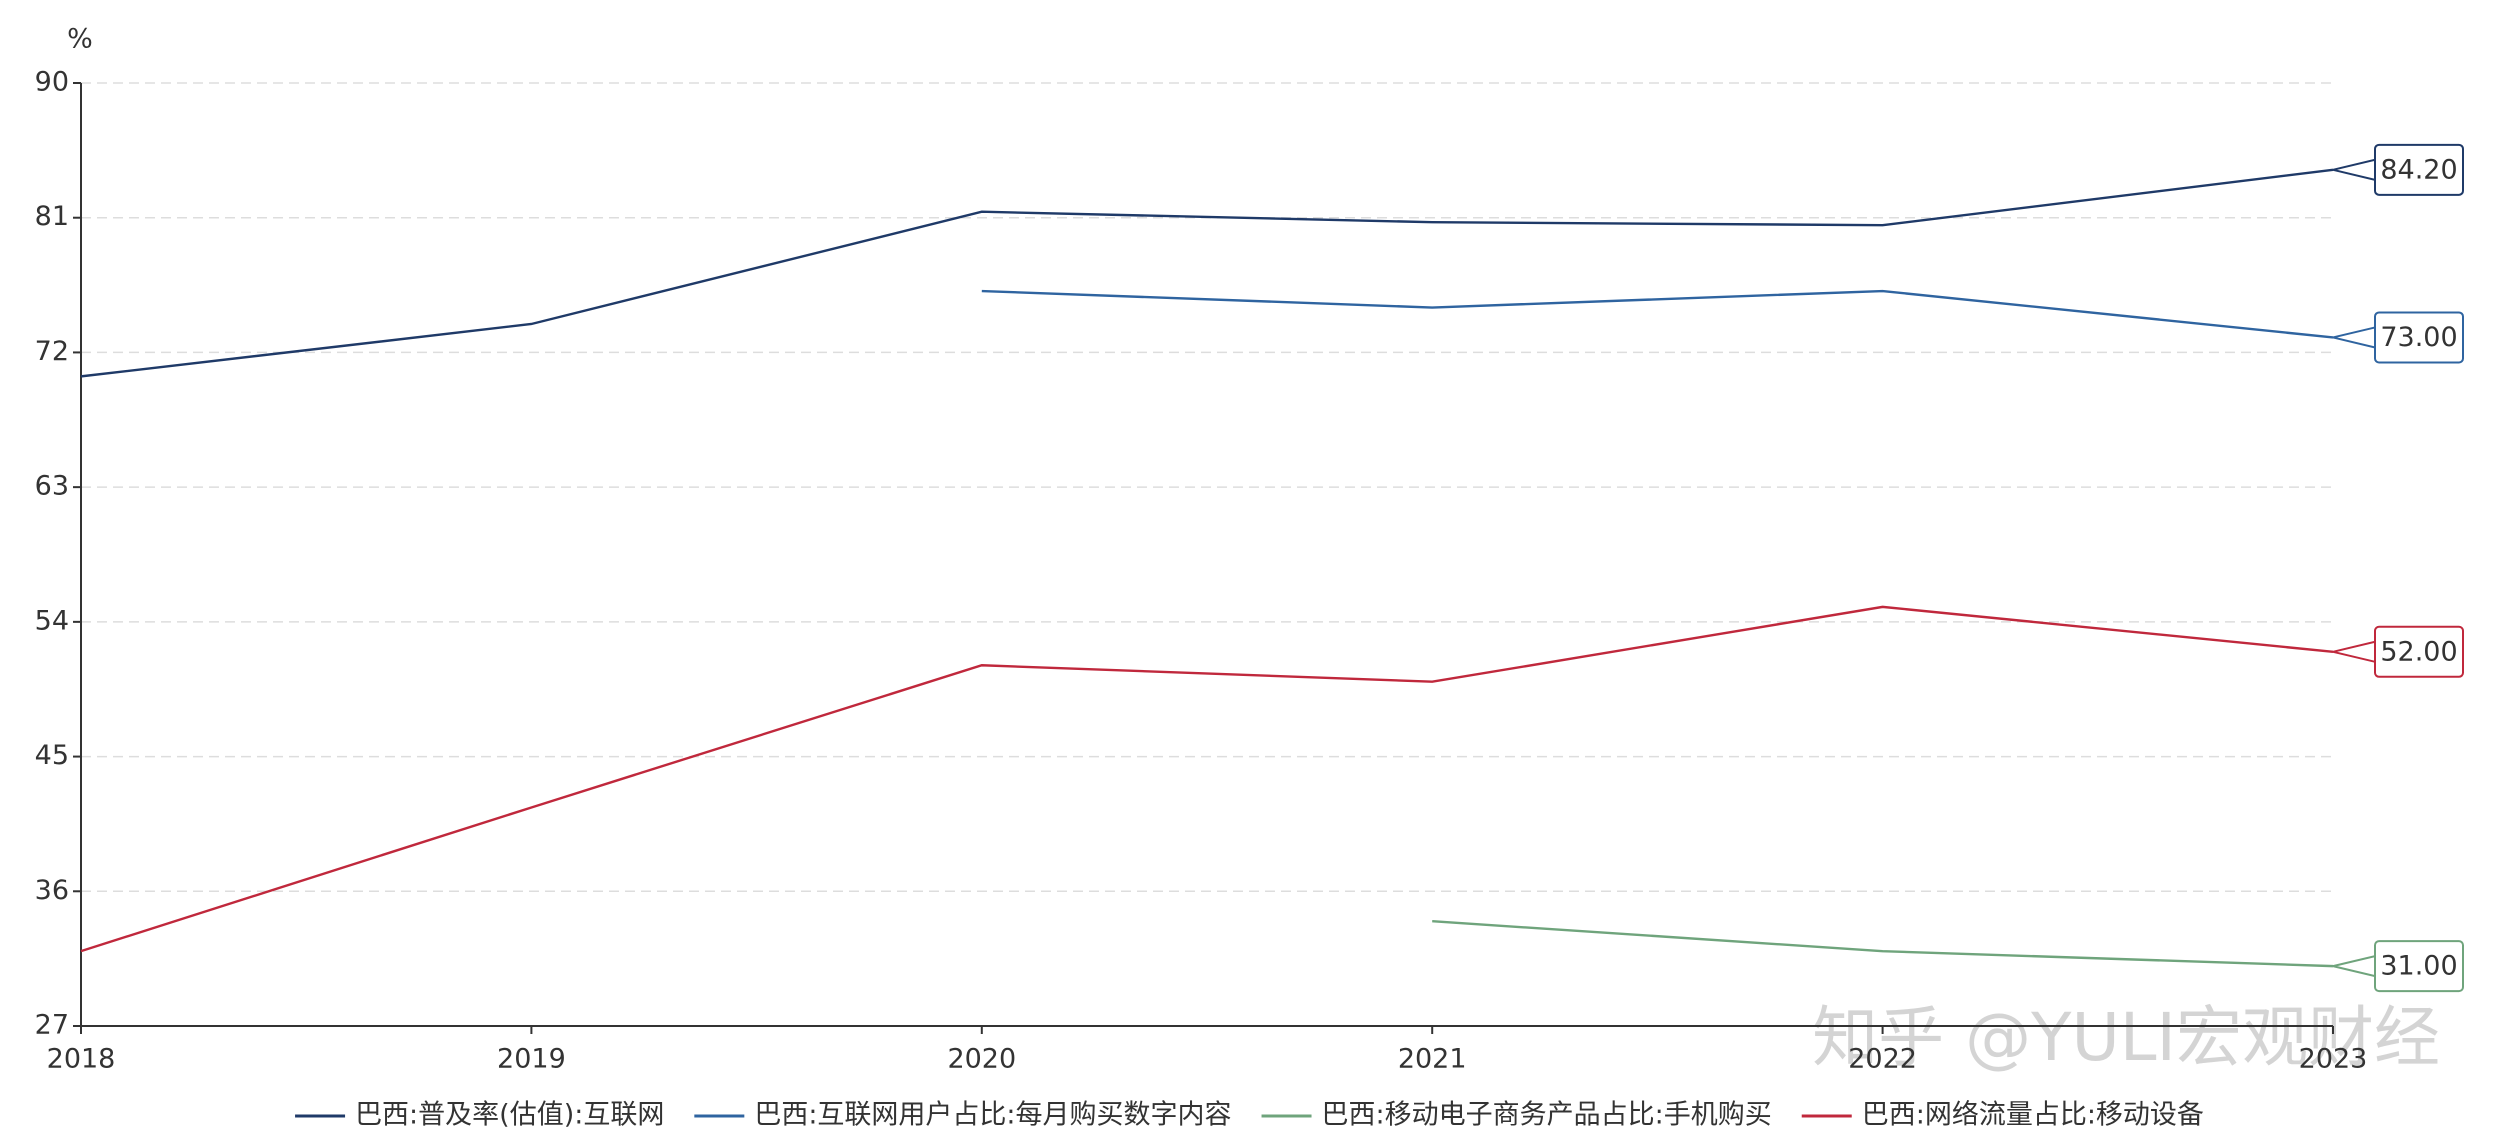 This screenshot has height=1141, width=2499. What do you see at coordinates (52, 486) in the screenshot?
I see `y-tick-label: 63` at bounding box center [52, 486].